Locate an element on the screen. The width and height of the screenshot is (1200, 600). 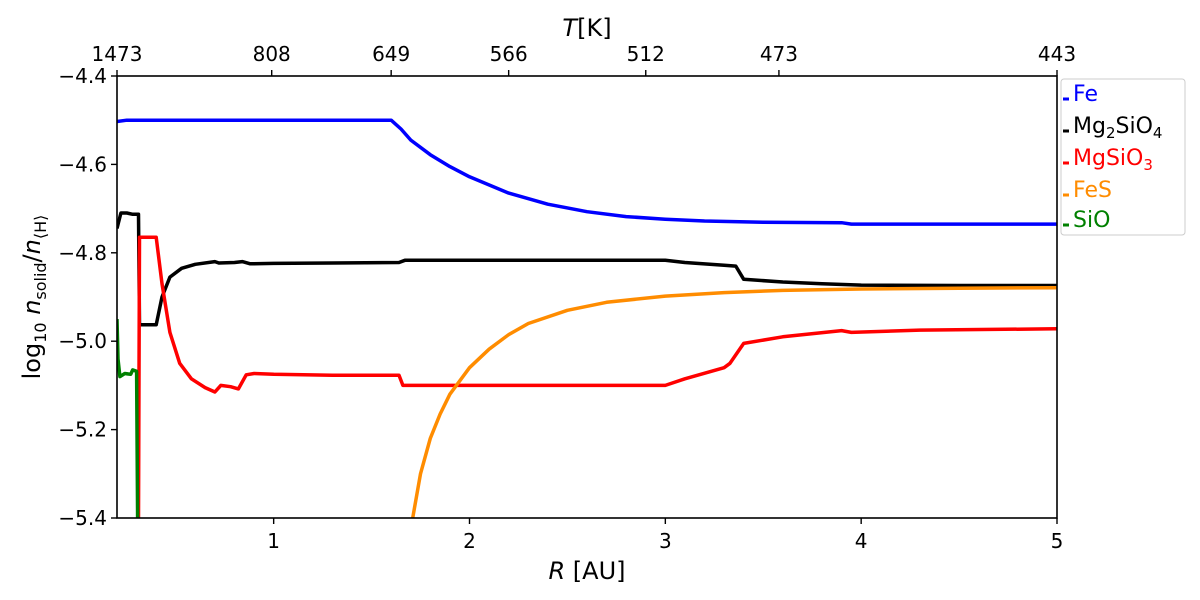
y-axis-label: log10 nsolid/n⟨H⟩ is located at coordinates (34, 297).